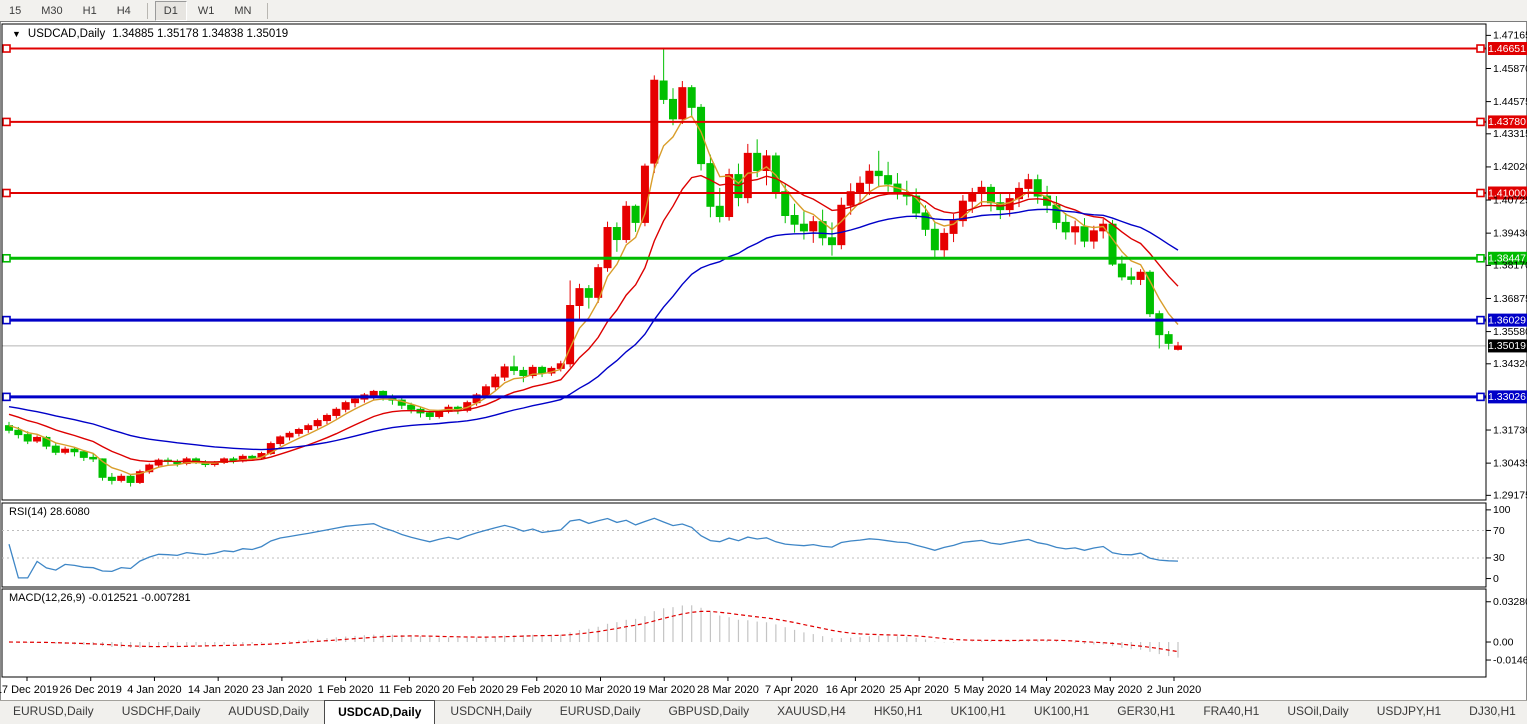 Image resolution: width=1527 pixels, height=724 pixels. Describe the element at coordinates (918, 690) in the screenshot. I see `date-label: 25 Apr 2020` at that location.